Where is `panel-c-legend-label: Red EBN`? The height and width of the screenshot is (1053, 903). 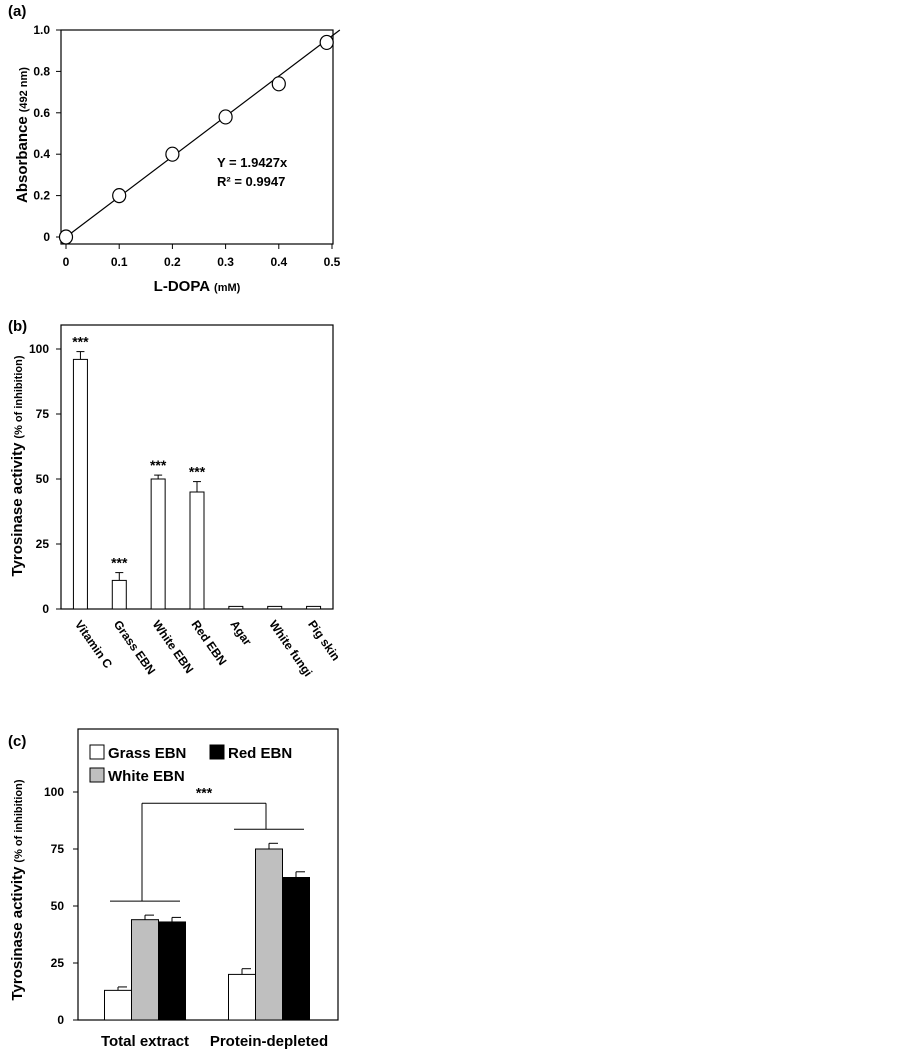 panel-c-legend-label: Red EBN is located at coordinates (260, 753).